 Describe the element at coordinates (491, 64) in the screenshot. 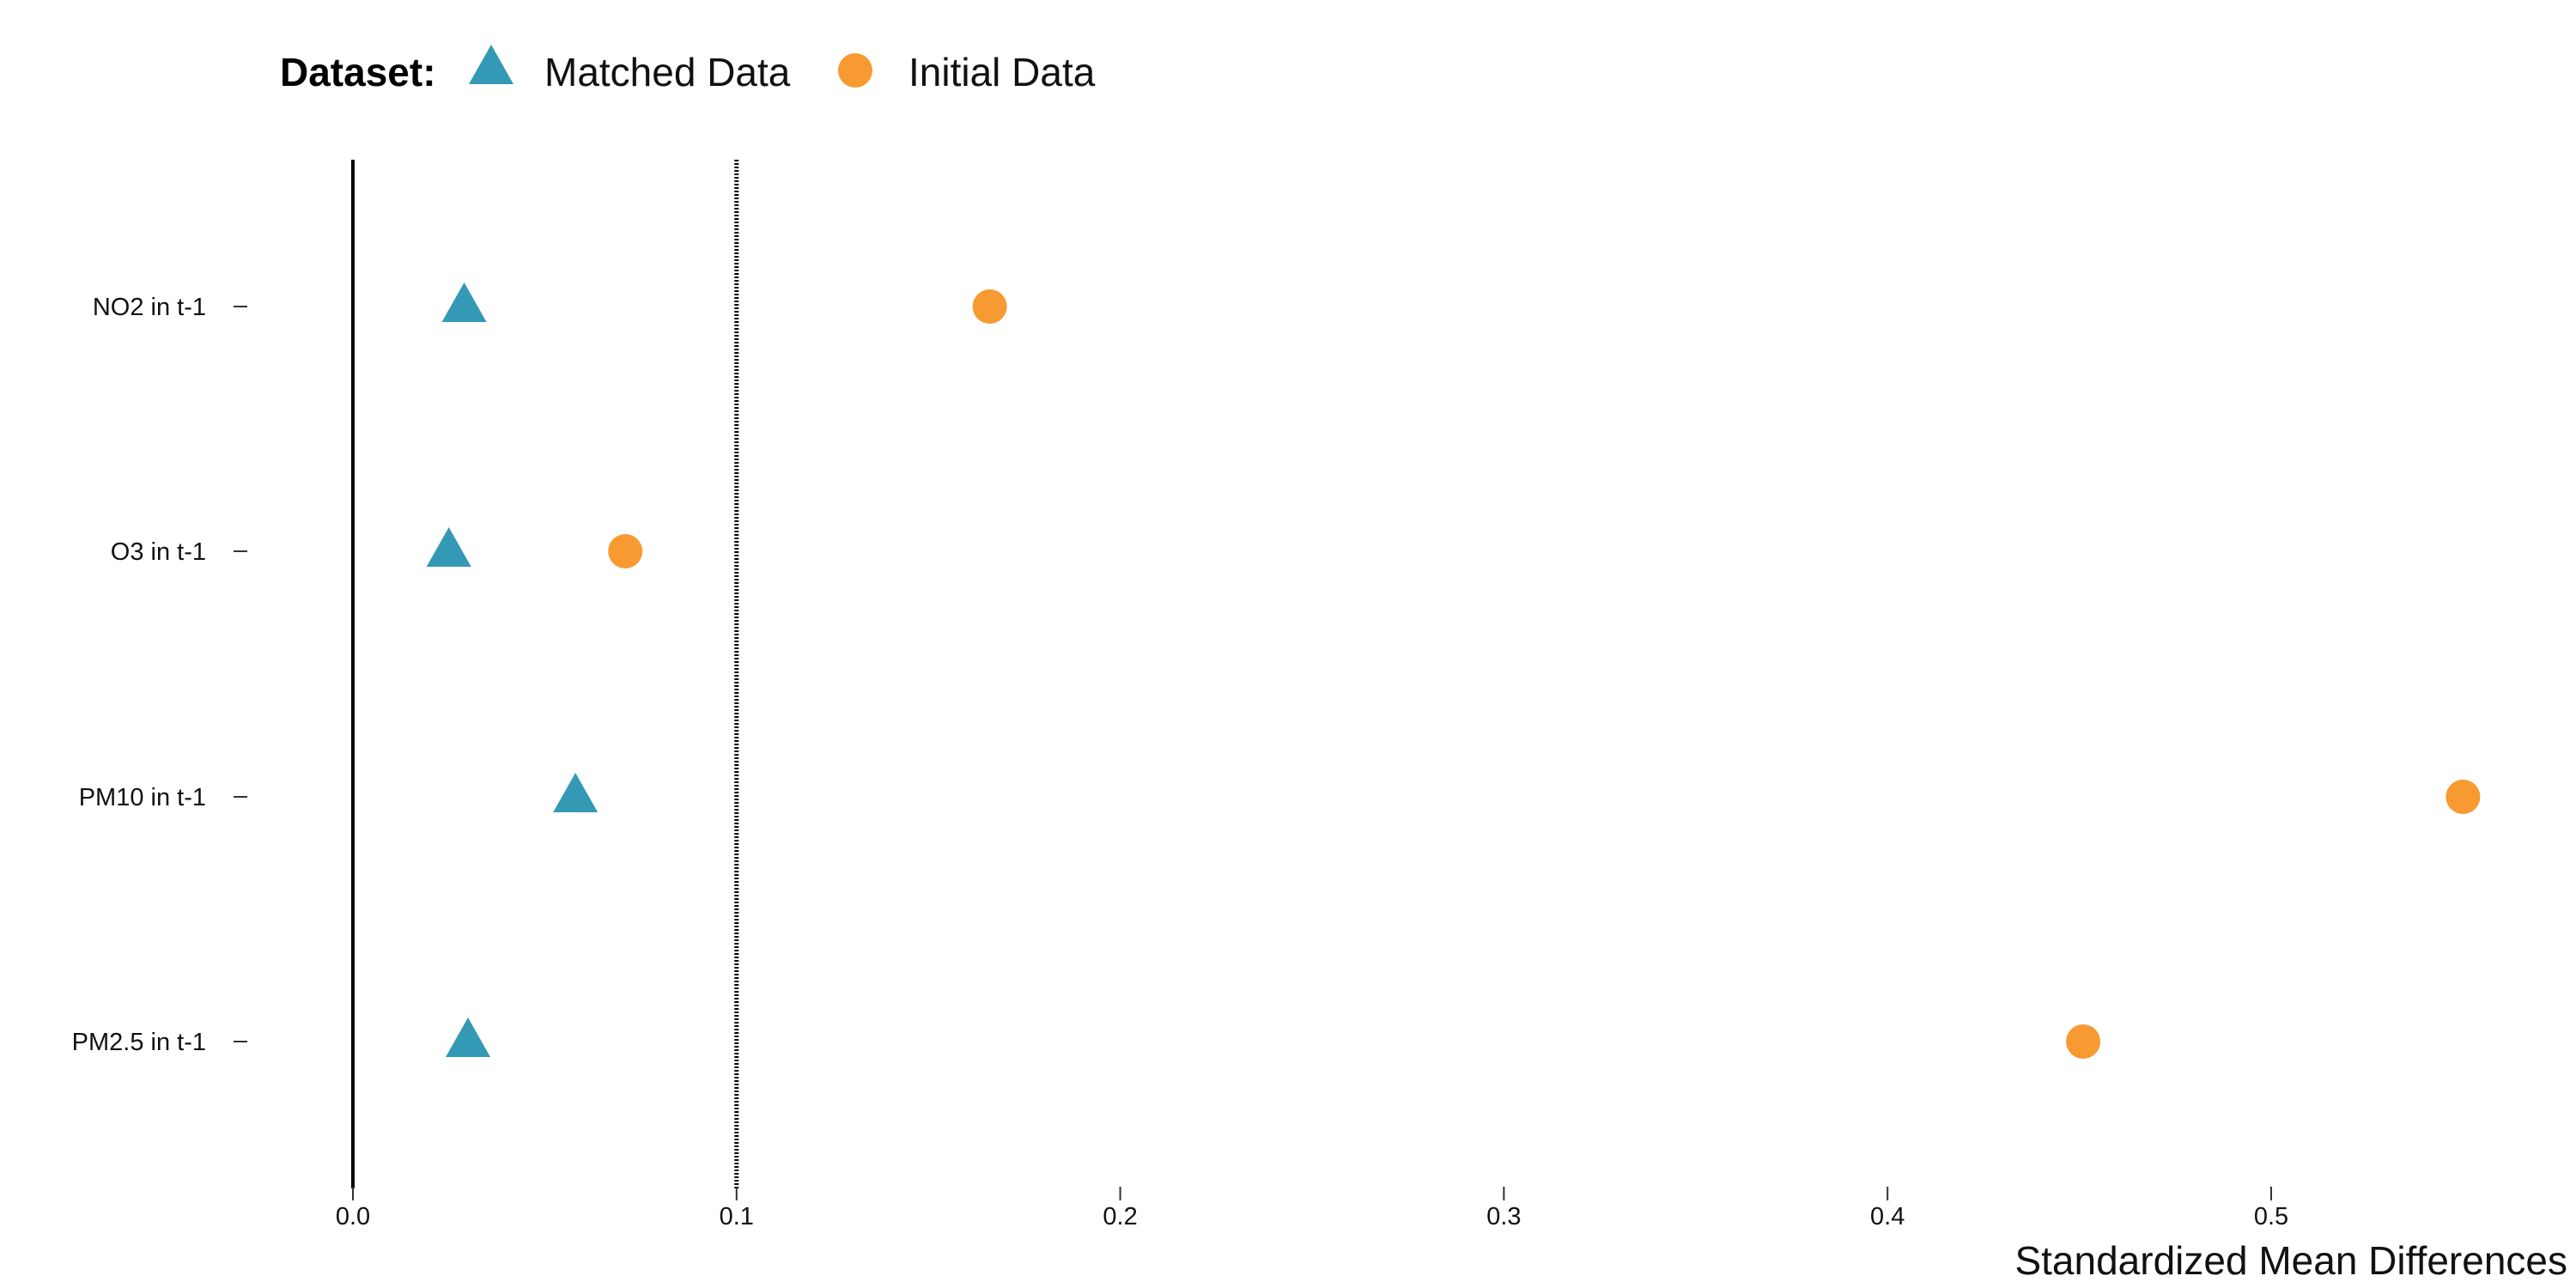

I see `legend-triangle-marker` at that location.